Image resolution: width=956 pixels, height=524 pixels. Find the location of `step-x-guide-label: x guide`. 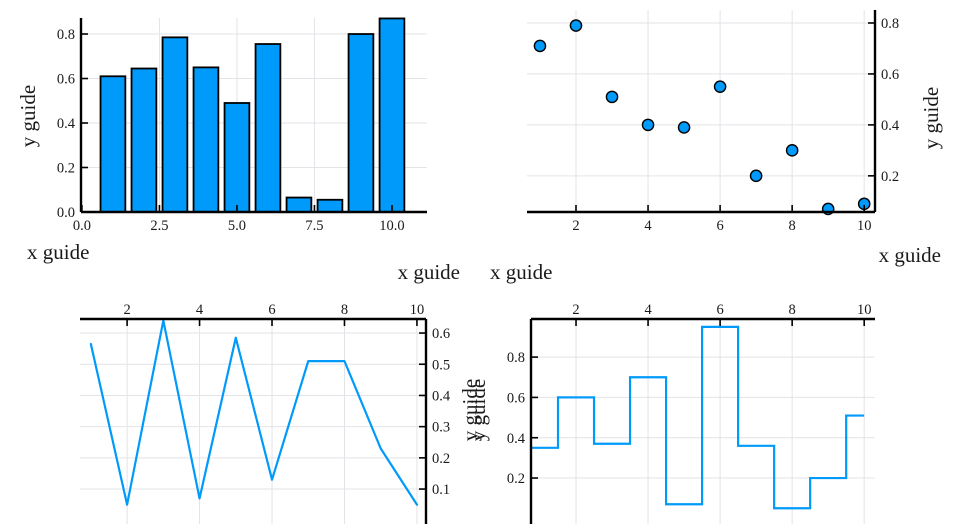

step-x-guide-label: x guide is located at coordinates (521, 272).